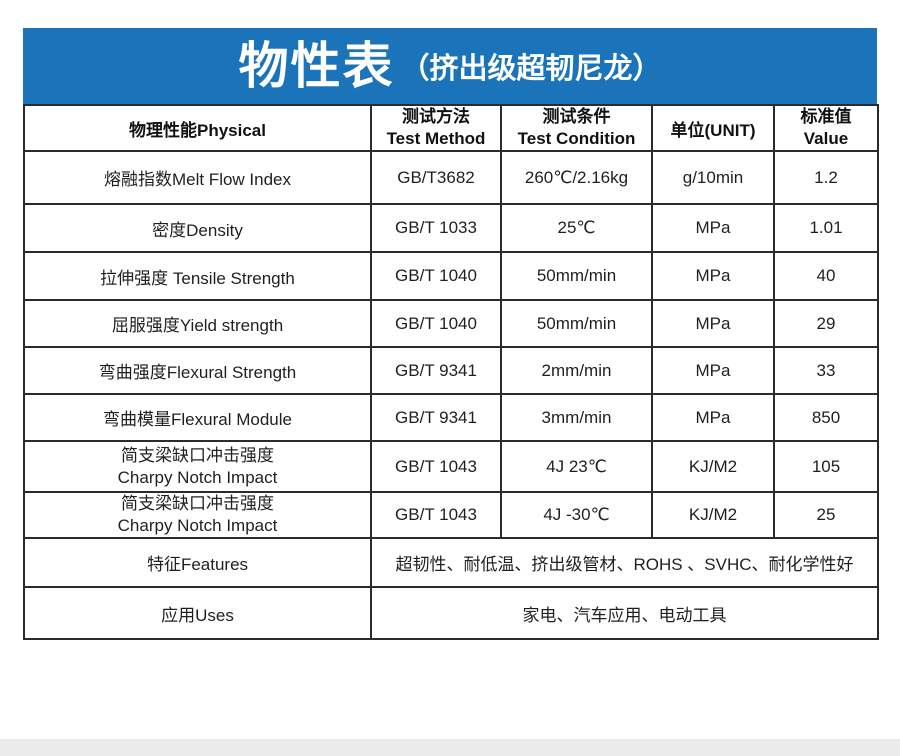  Describe the element at coordinates (197, 276) in the screenshot. I see `property-cell: 拉伸强度 Tensile Strength` at that location.